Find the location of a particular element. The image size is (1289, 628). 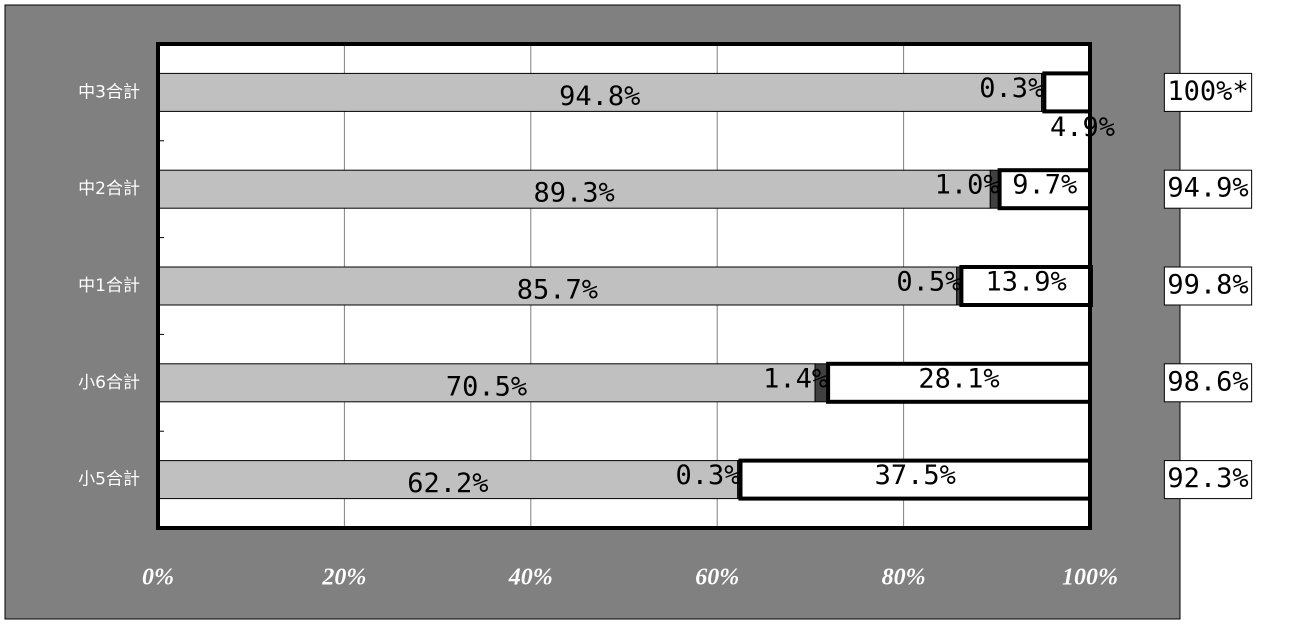

value-label: 37.5% is located at coordinates (915, 475).